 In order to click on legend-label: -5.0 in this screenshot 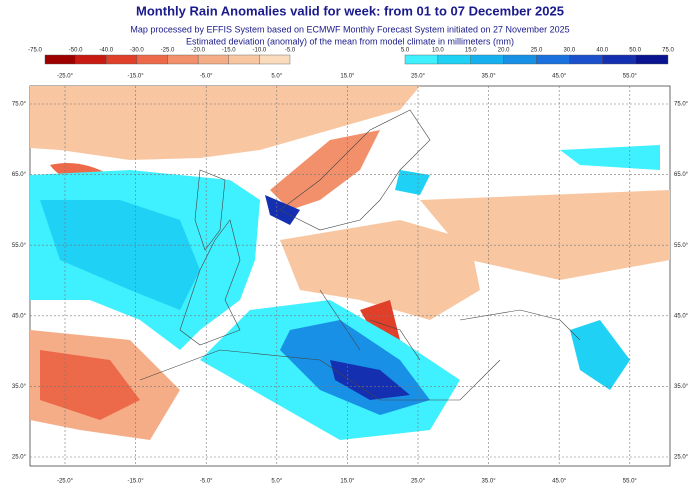, I will do `click(290, 51)`.